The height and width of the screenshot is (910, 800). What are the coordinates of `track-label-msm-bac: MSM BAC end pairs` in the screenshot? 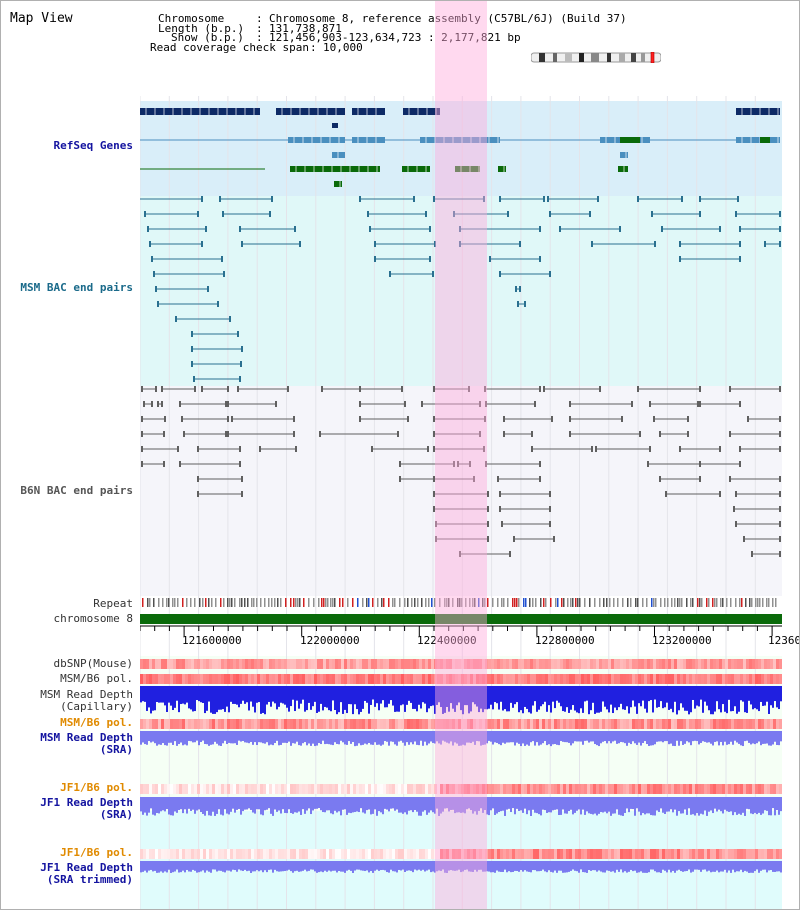 It's located at (76, 287).